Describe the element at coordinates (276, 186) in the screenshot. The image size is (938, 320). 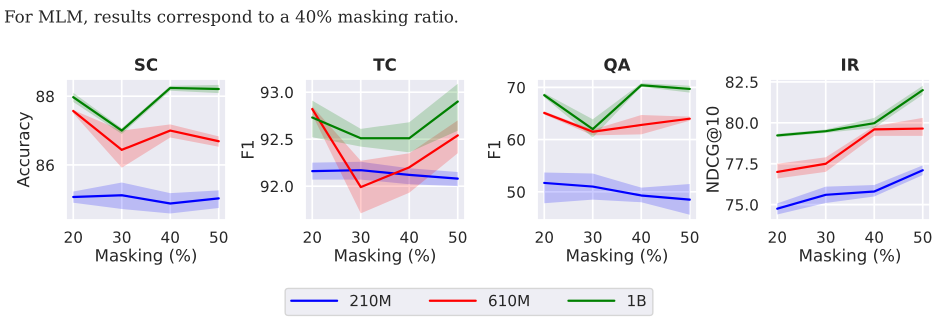
I see `y-tick-label: 92.0` at that location.